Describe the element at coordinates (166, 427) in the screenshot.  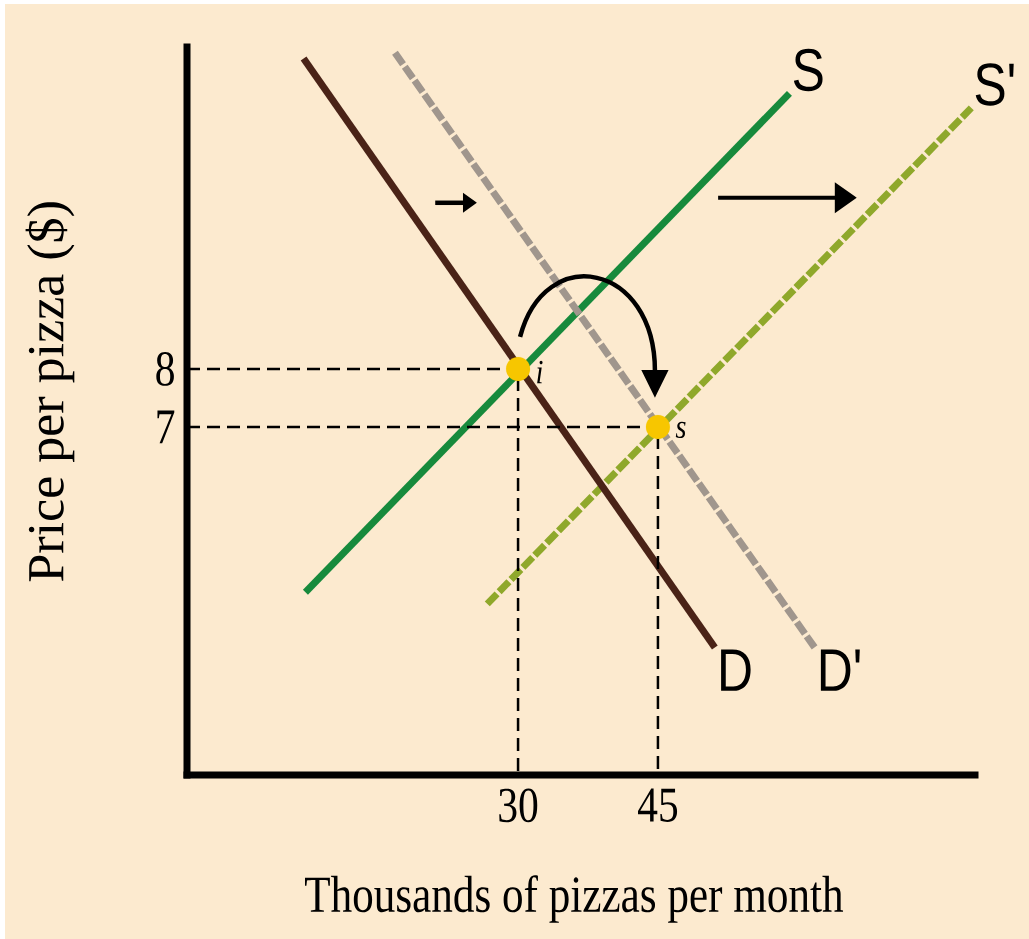
I see `y-tick-label: 7` at that location.